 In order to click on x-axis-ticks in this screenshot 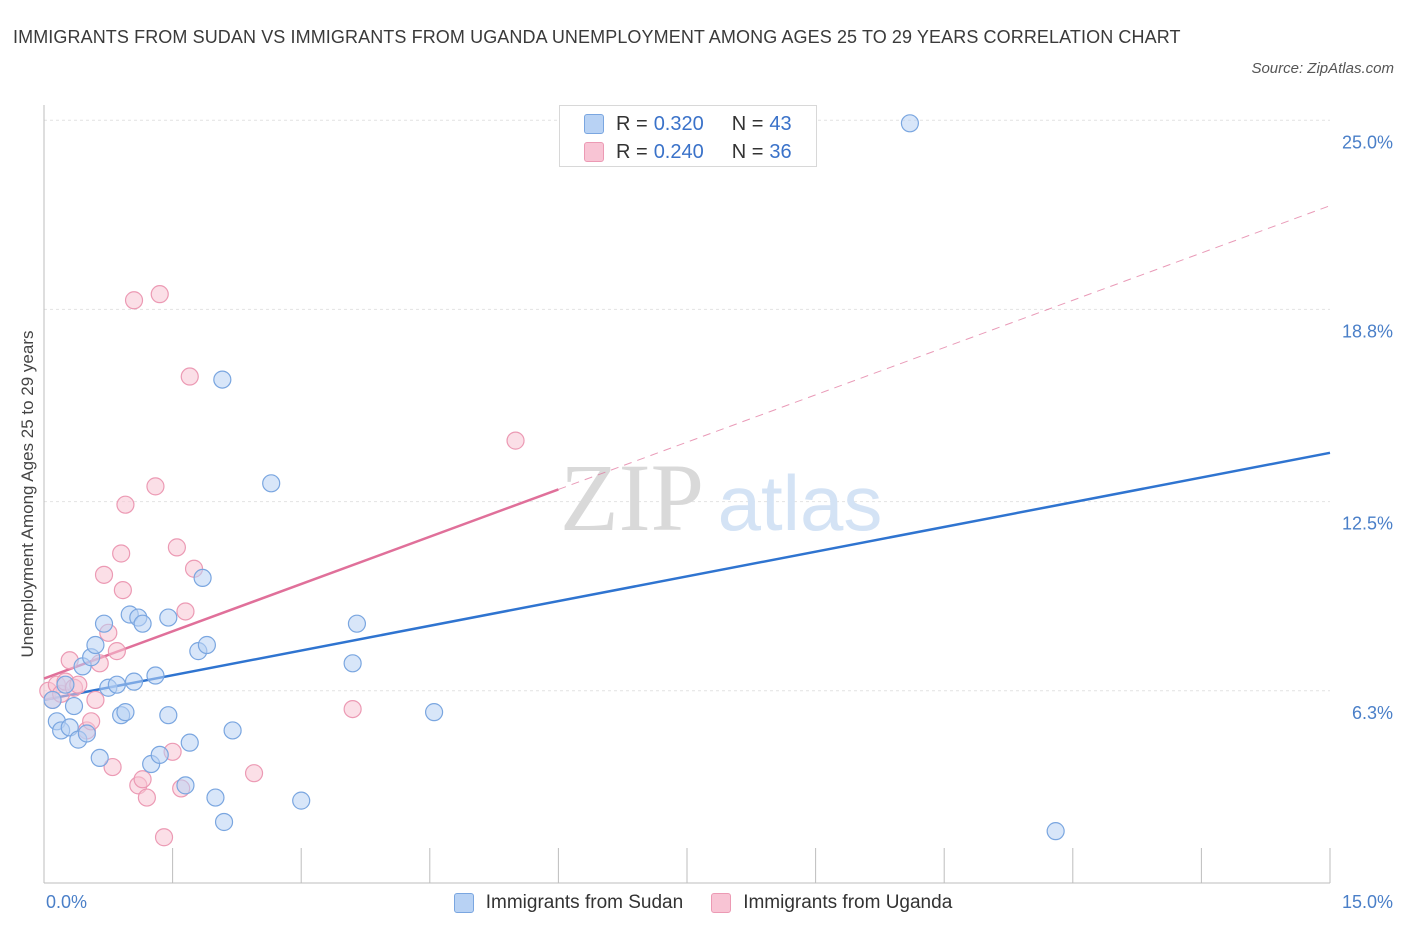, I will do `click(687, 865)`.